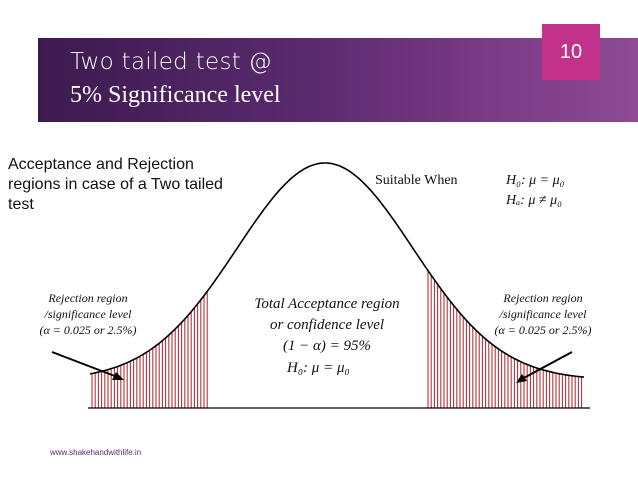 The image size is (638, 479). Describe the element at coordinates (546, 366) in the screenshot. I see `right-arrow-line` at that location.